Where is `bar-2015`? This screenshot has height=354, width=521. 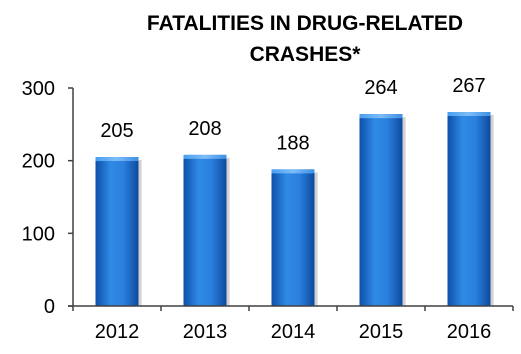 bar-2015 is located at coordinates (382, 210).